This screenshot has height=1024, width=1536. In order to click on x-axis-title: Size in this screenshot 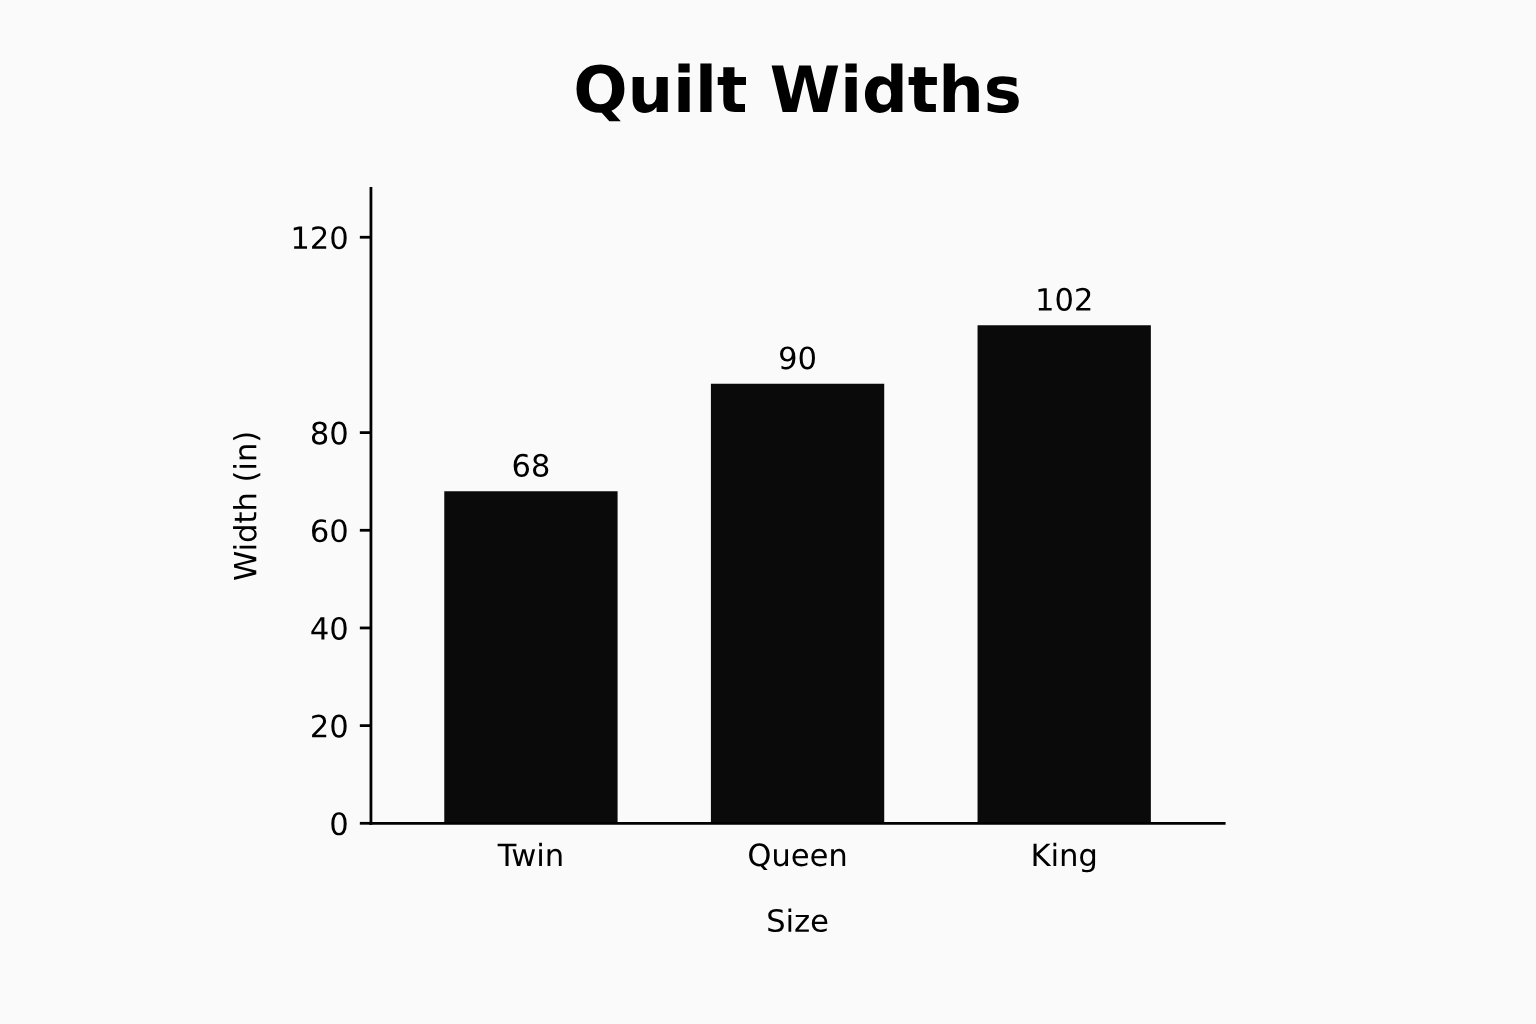, I will do `click(798, 920)`.